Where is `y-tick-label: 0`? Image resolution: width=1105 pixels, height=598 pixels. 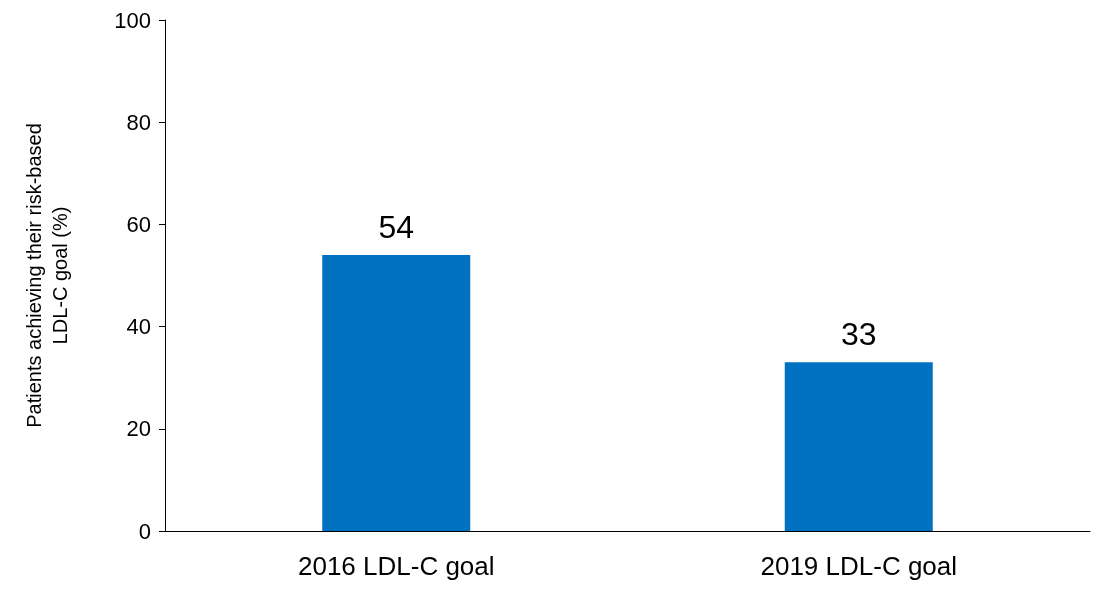 y-tick-label: 0 is located at coordinates (144, 531).